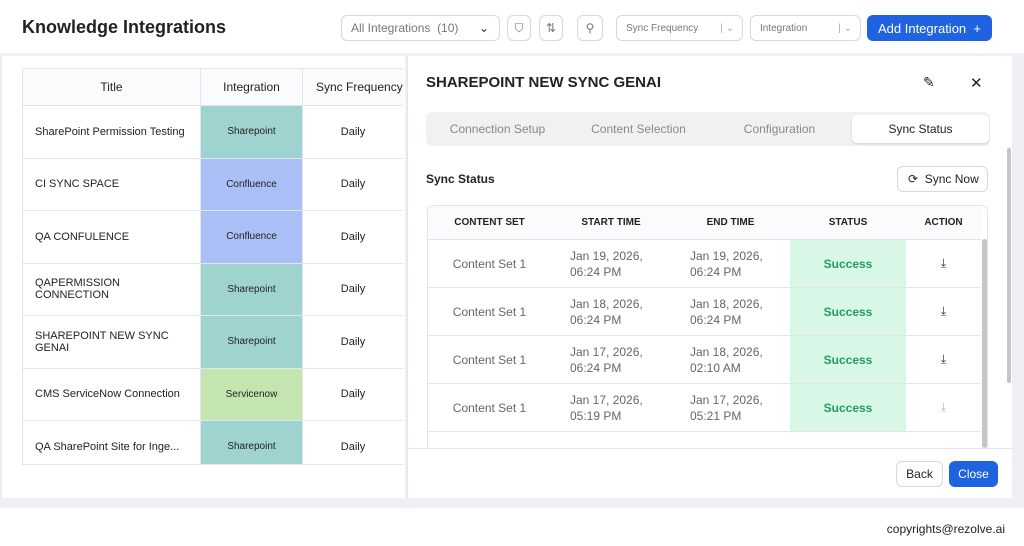  What do you see at coordinates (497, 129) in the screenshot?
I see `tab: Connection Setup` at bounding box center [497, 129].